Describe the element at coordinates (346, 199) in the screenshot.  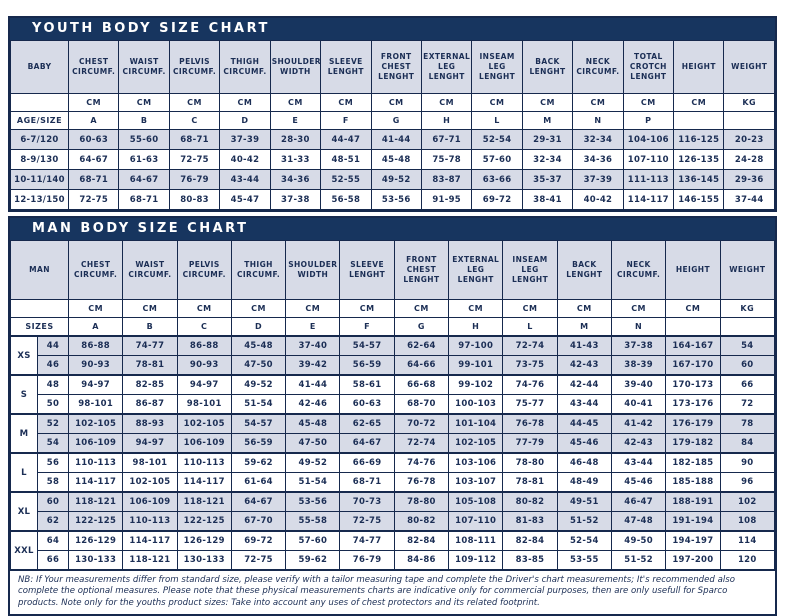
I see `value-cell: 56-58` at that location.